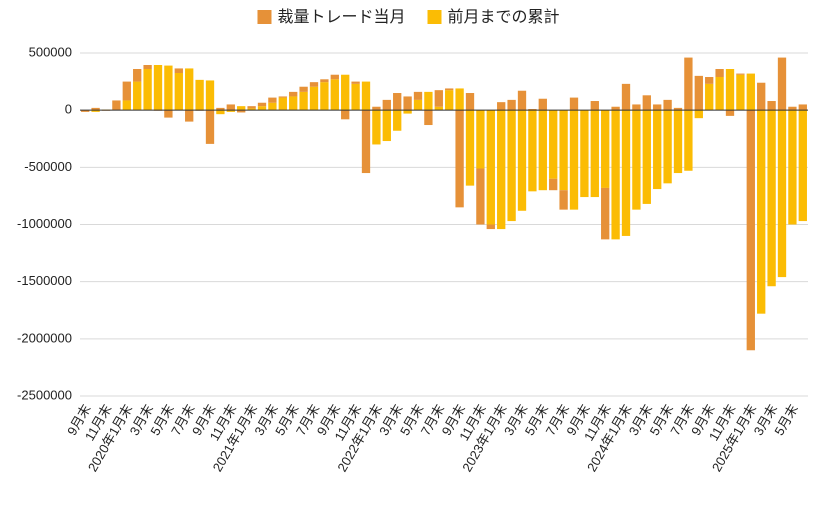 The width and height of the screenshot is (817, 507). Describe the element at coordinates (44, 223) in the screenshot. I see `y-tick-label: -1000000` at that location.